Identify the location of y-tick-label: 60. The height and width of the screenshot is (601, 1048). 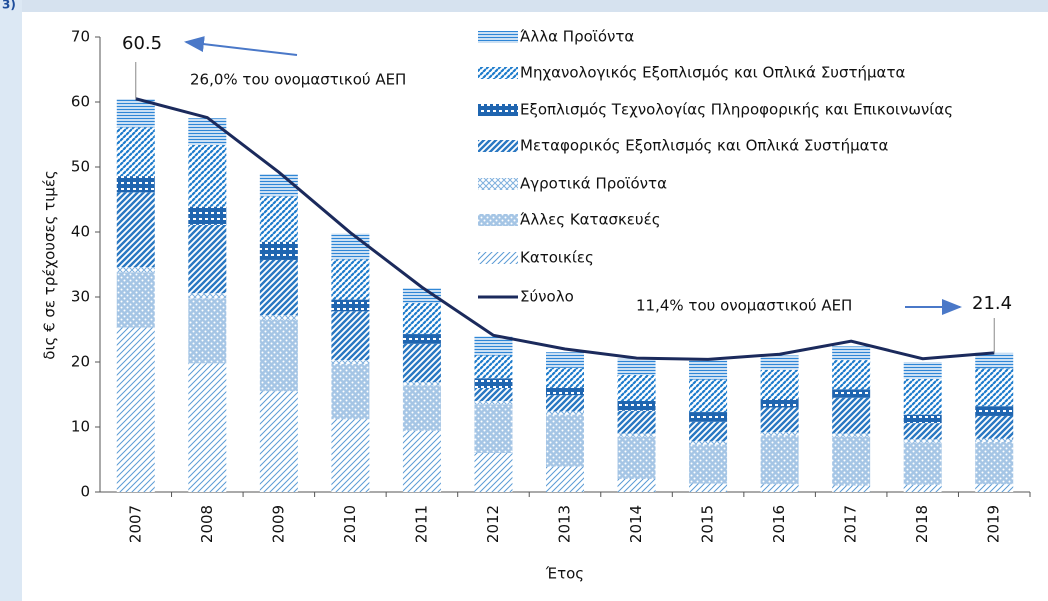
(80, 102).